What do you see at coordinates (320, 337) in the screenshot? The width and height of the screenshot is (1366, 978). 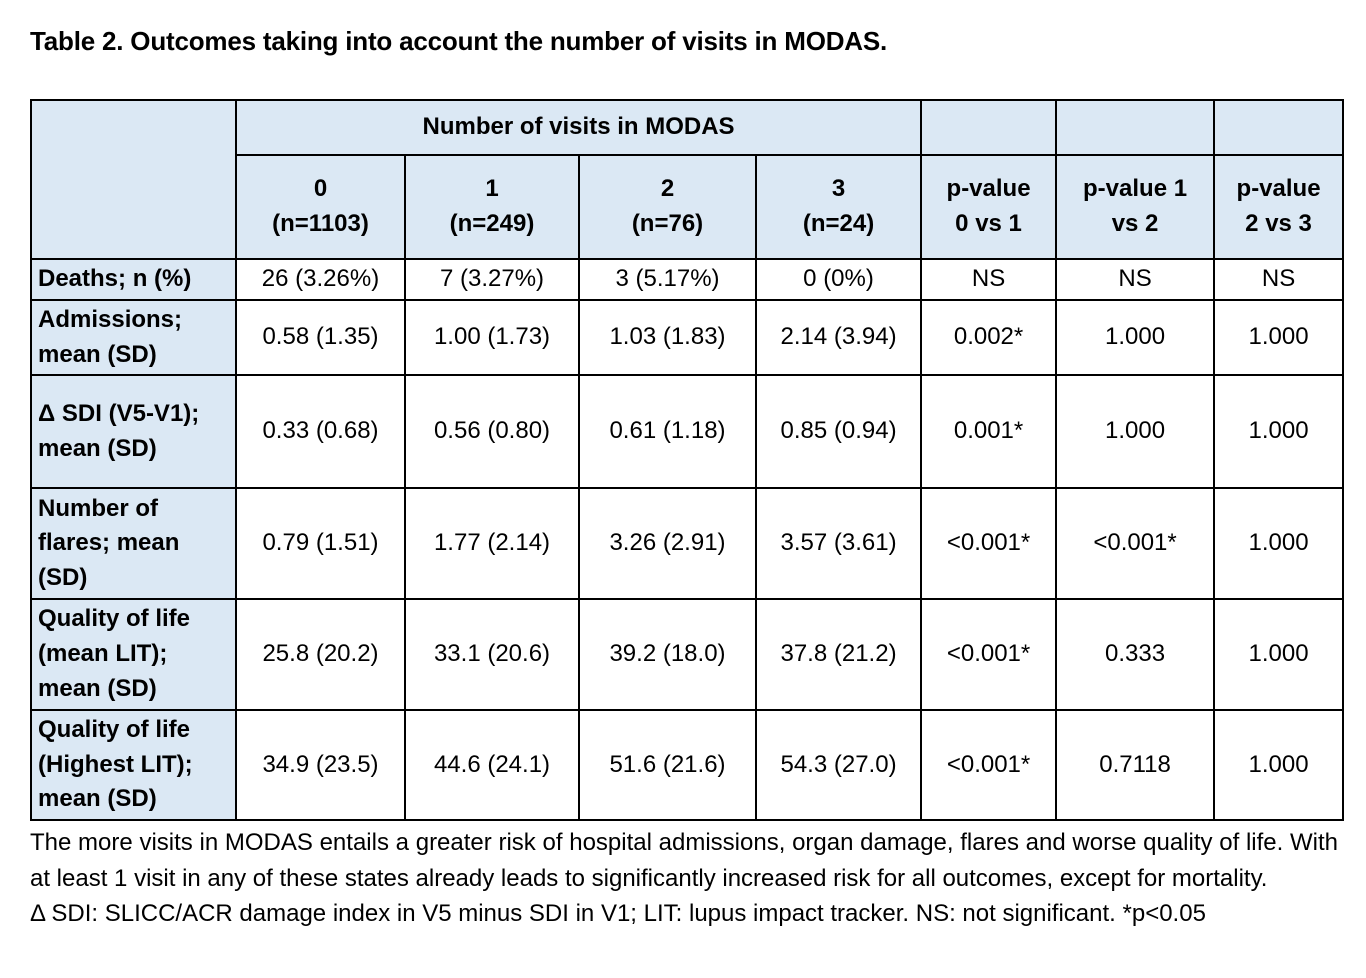 I see `table-cell: 0.58 (1.35)` at bounding box center [320, 337].